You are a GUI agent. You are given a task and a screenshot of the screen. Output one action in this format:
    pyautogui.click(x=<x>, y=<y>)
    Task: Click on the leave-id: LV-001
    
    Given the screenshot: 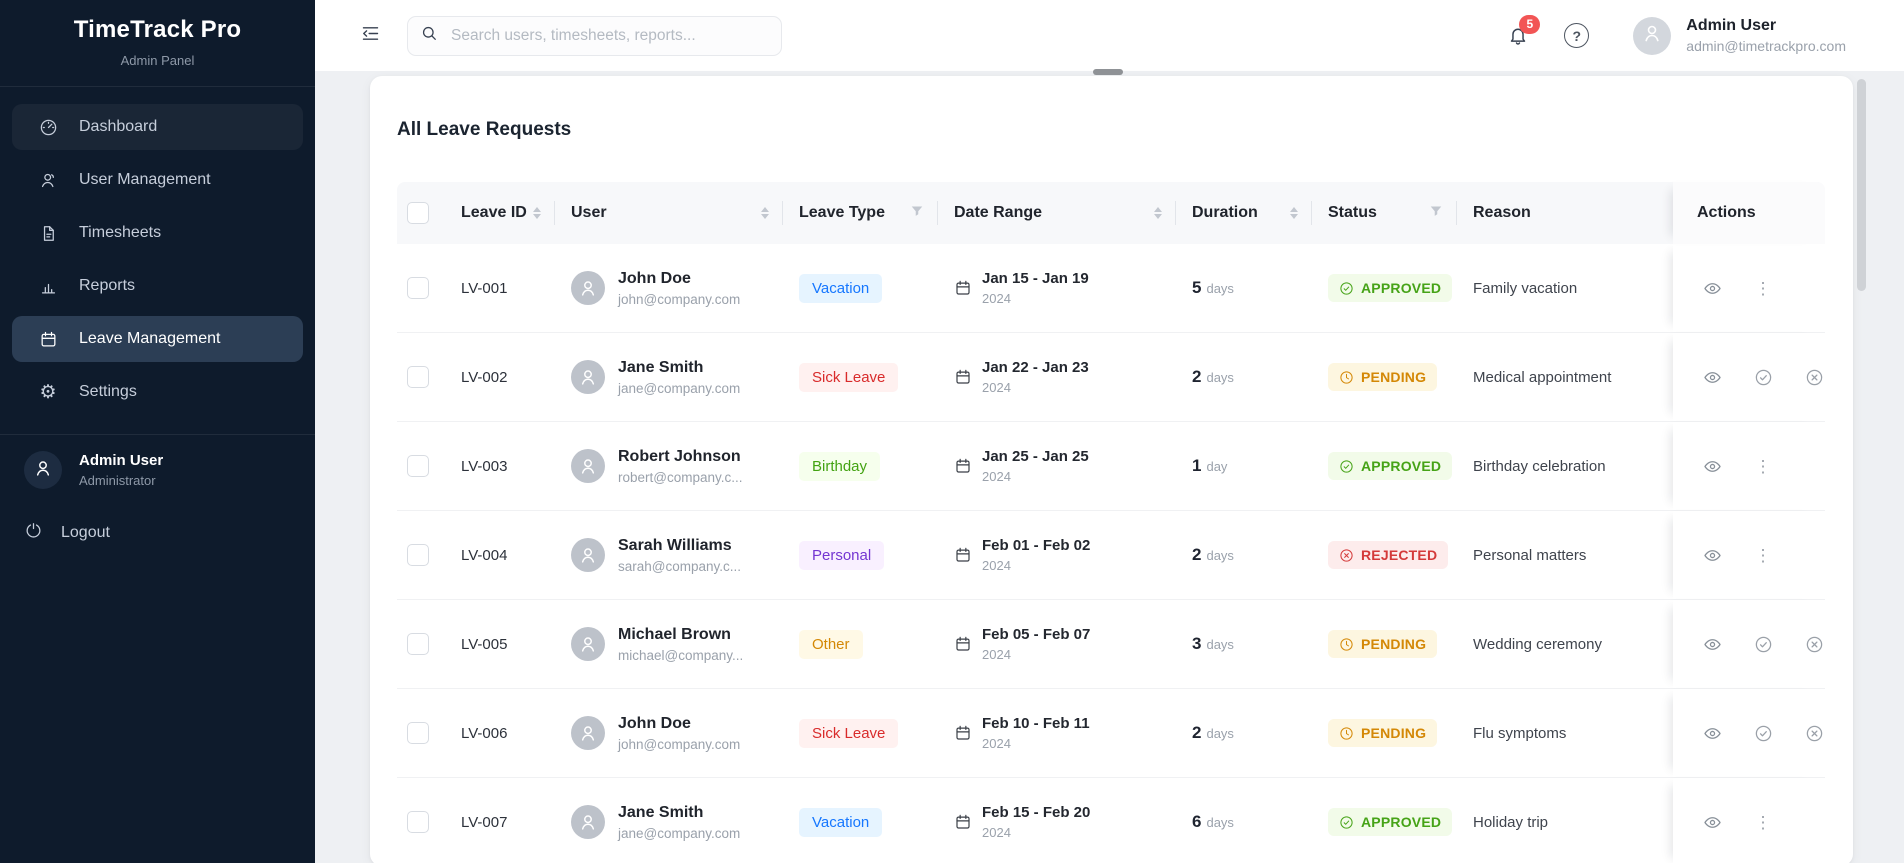 What is the action you would take?
    pyautogui.click(x=484, y=288)
    